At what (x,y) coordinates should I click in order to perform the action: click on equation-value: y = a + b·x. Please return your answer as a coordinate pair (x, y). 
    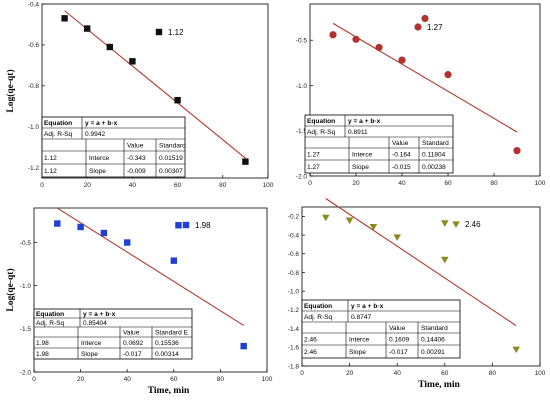
    Looking at the image, I should click on (367, 306).